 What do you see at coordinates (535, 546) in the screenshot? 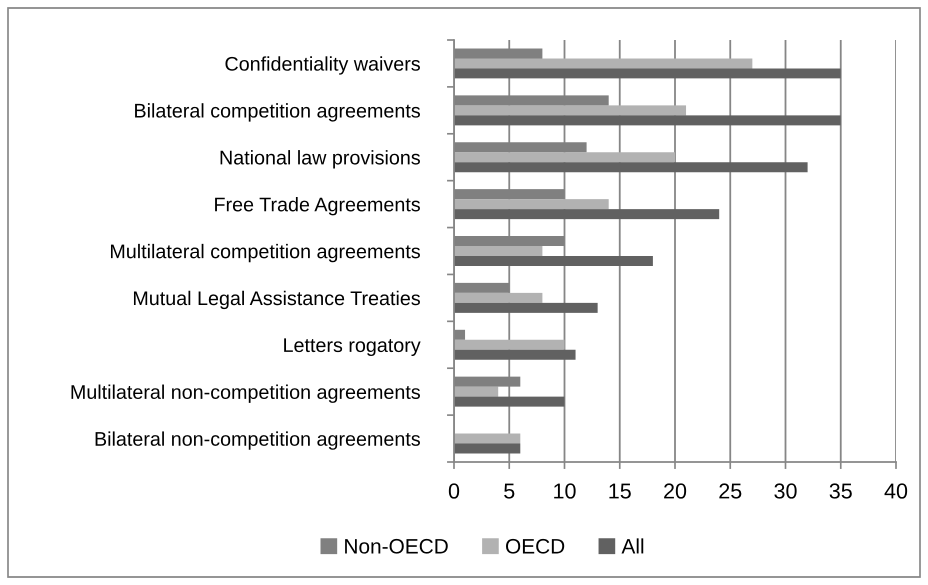
I see `legend-label: OECD` at bounding box center [535, 546].